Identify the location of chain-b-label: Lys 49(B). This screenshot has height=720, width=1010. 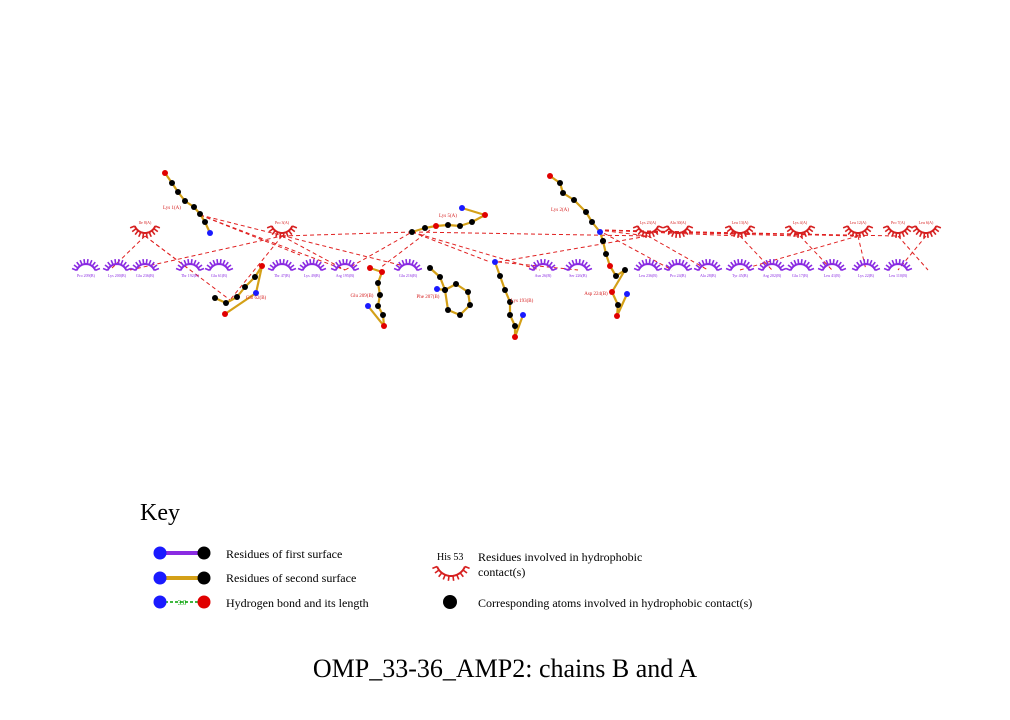
(312, 275).